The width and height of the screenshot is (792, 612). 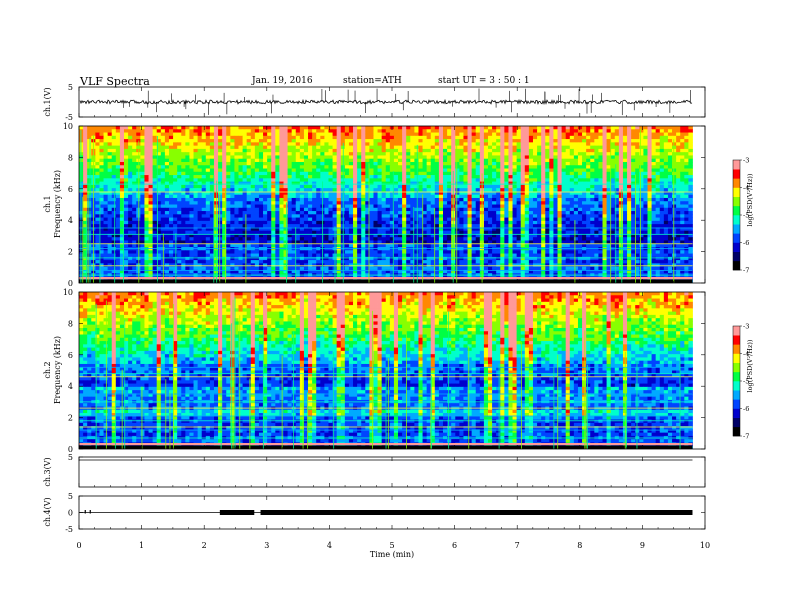 I want to click on station-label: station=ATH, so click(x=372, y=81).